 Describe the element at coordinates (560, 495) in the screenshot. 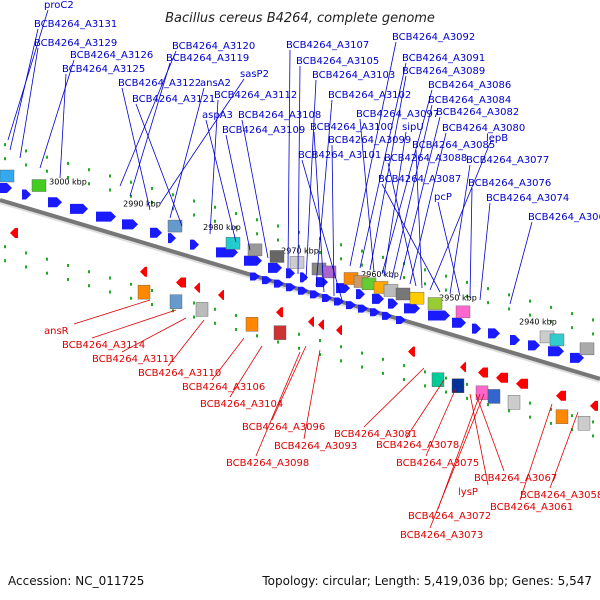

I see `reverse-gene-label: BCB4264_A3058` at that location.